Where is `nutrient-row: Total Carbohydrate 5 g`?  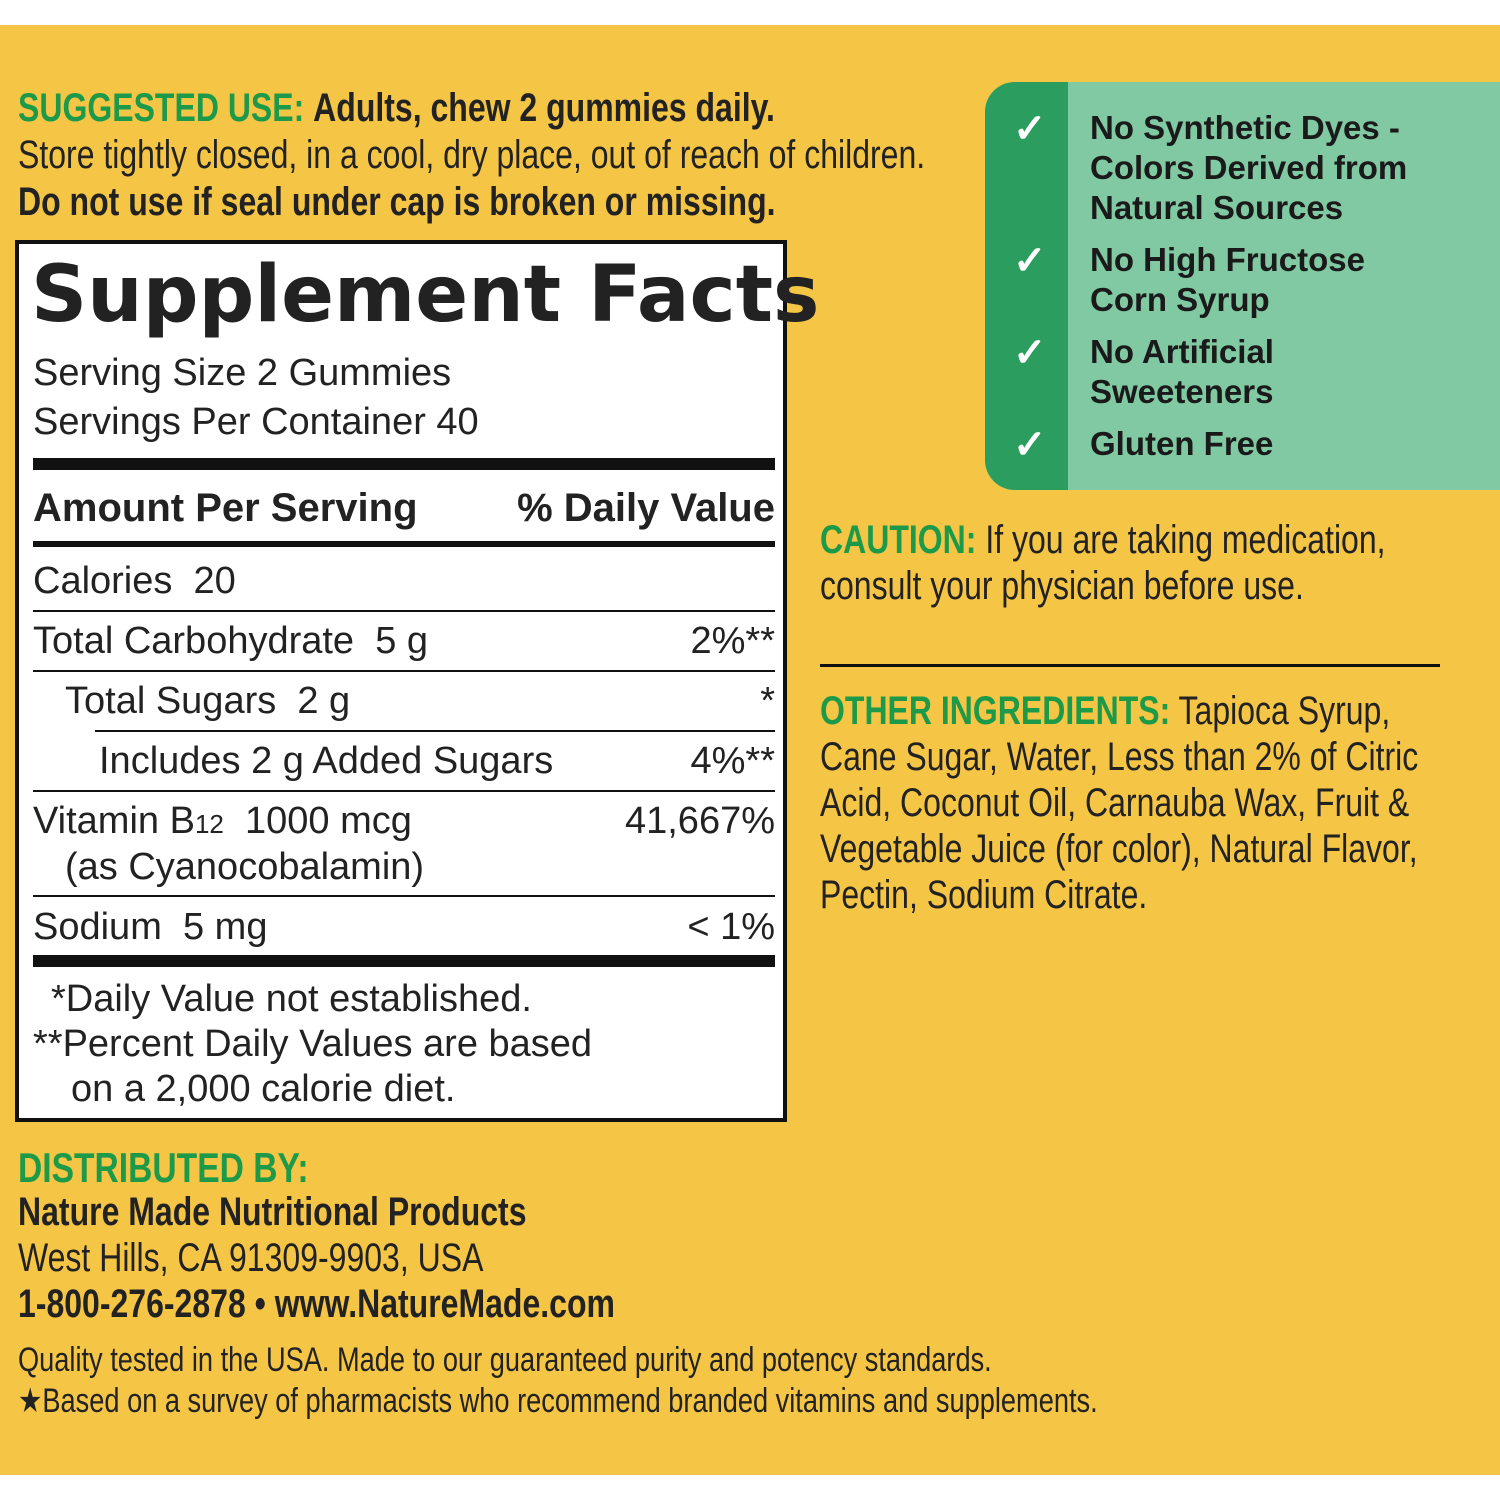 nutrient-row: Total Carbohydrate 5 g is located at coordinates (230, 641).